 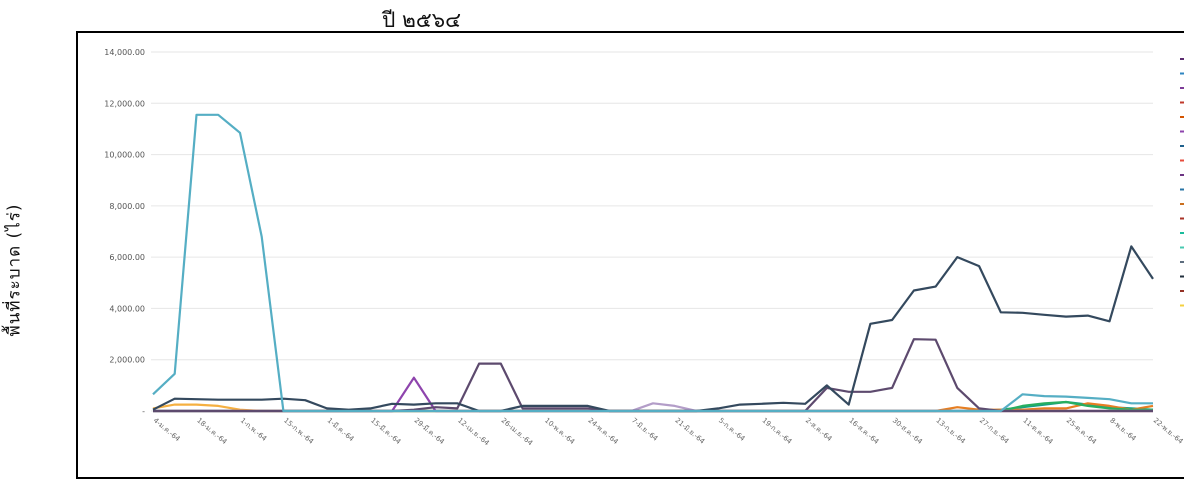 I want to click on x-tick-label: 15-มี.ค.-64, so click(x=386, y=431).